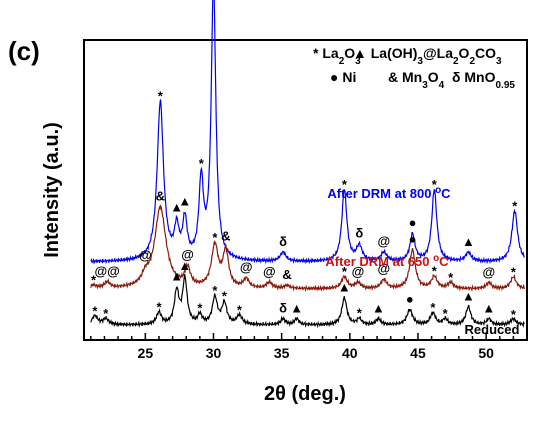  I want to click on legend-symbol: δ, so click(458, 77).